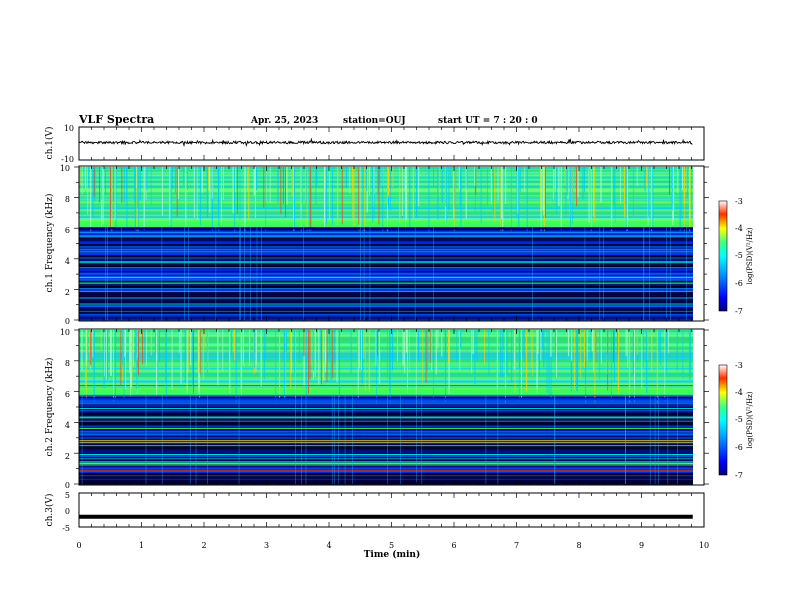 Image resolution: width=792 pixels, height=612 pixels. What do you see at coordinates (67, 199) in the screenshot?
I see `ch1-ytick-8: 8` at bounding box center [67, 199].